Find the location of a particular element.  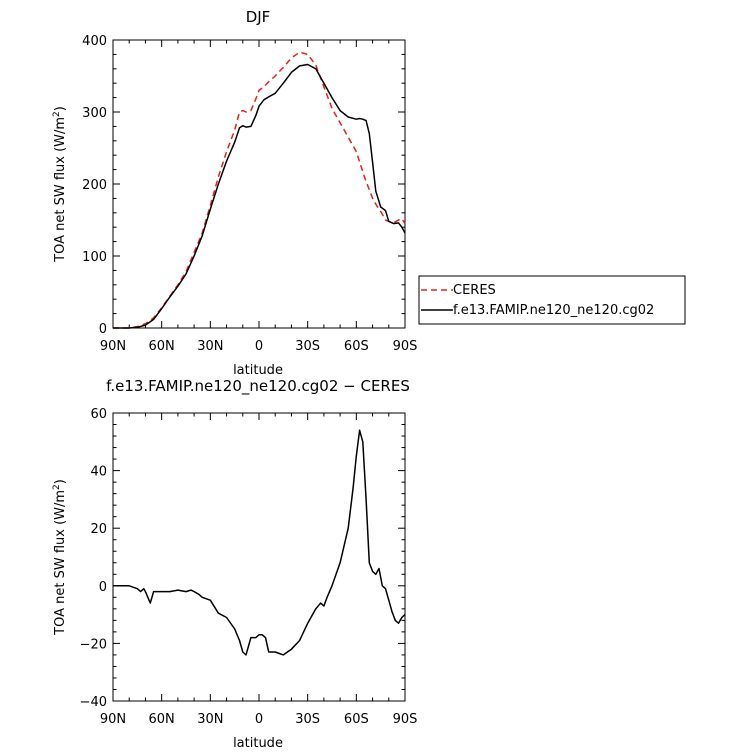

legend: CERES f.e13.FAMIP.ne120_ne120.cg02 is located at coordinates (552, 300).